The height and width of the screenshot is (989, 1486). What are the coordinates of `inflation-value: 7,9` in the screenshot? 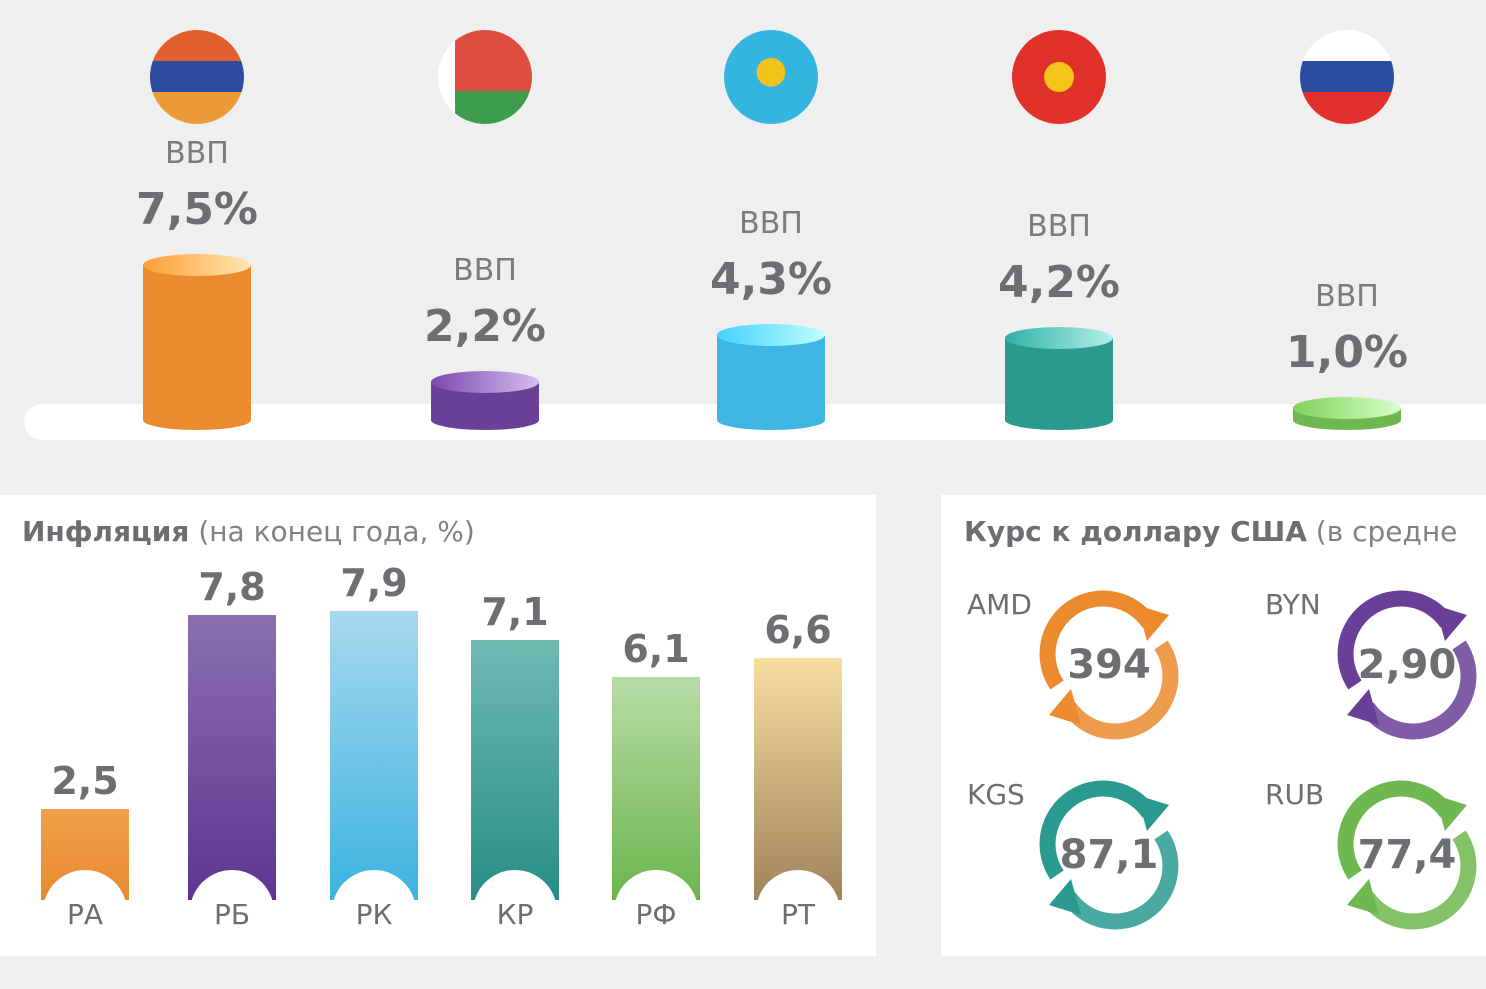 It's located at (374, 582).